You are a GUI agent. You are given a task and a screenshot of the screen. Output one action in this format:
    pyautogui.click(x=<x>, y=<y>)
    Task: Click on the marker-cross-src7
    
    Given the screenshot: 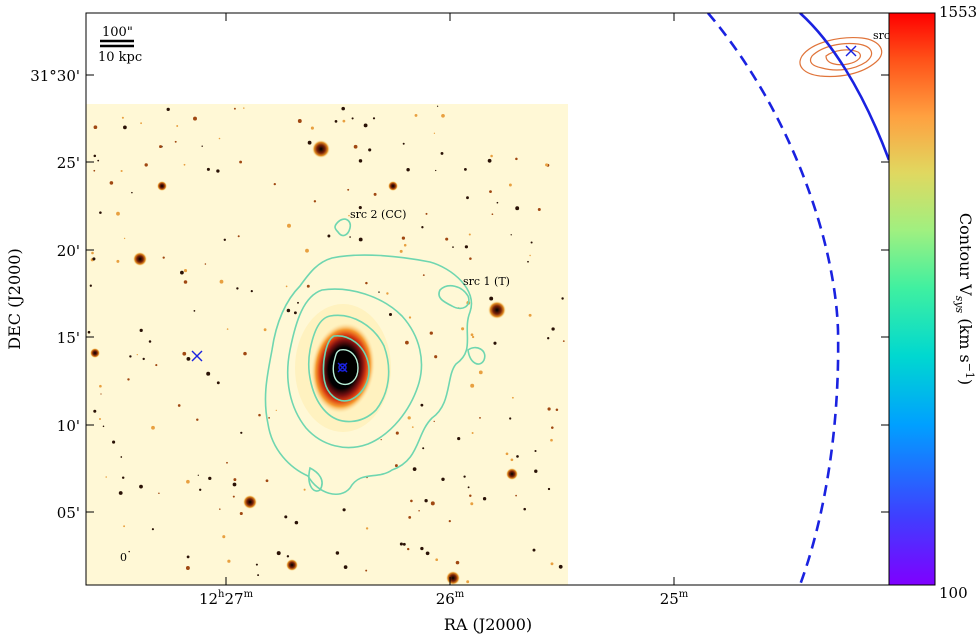 What is the action you would take?
    pyautogui.click(x=851, y=51)
    